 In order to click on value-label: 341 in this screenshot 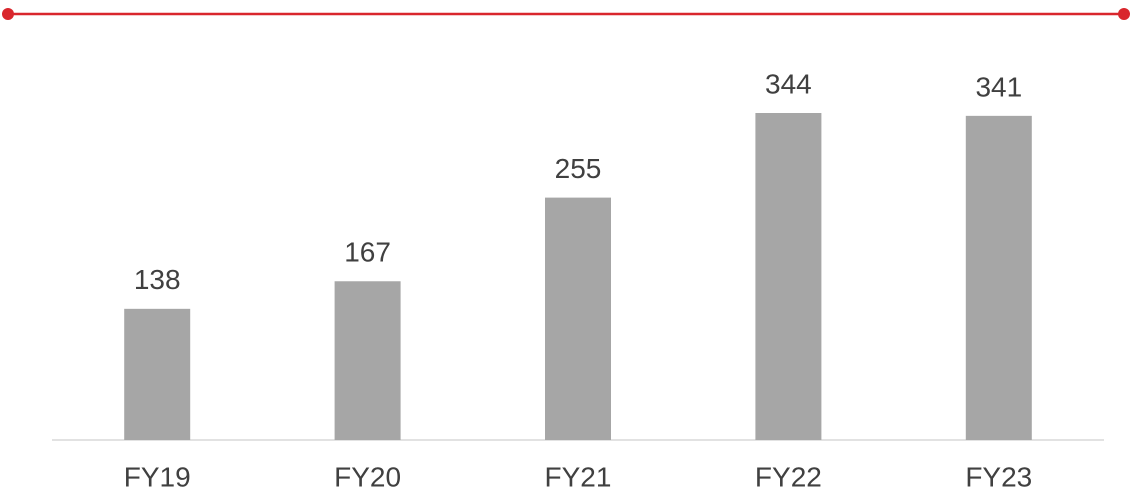, I will do `click(998, 86)`.